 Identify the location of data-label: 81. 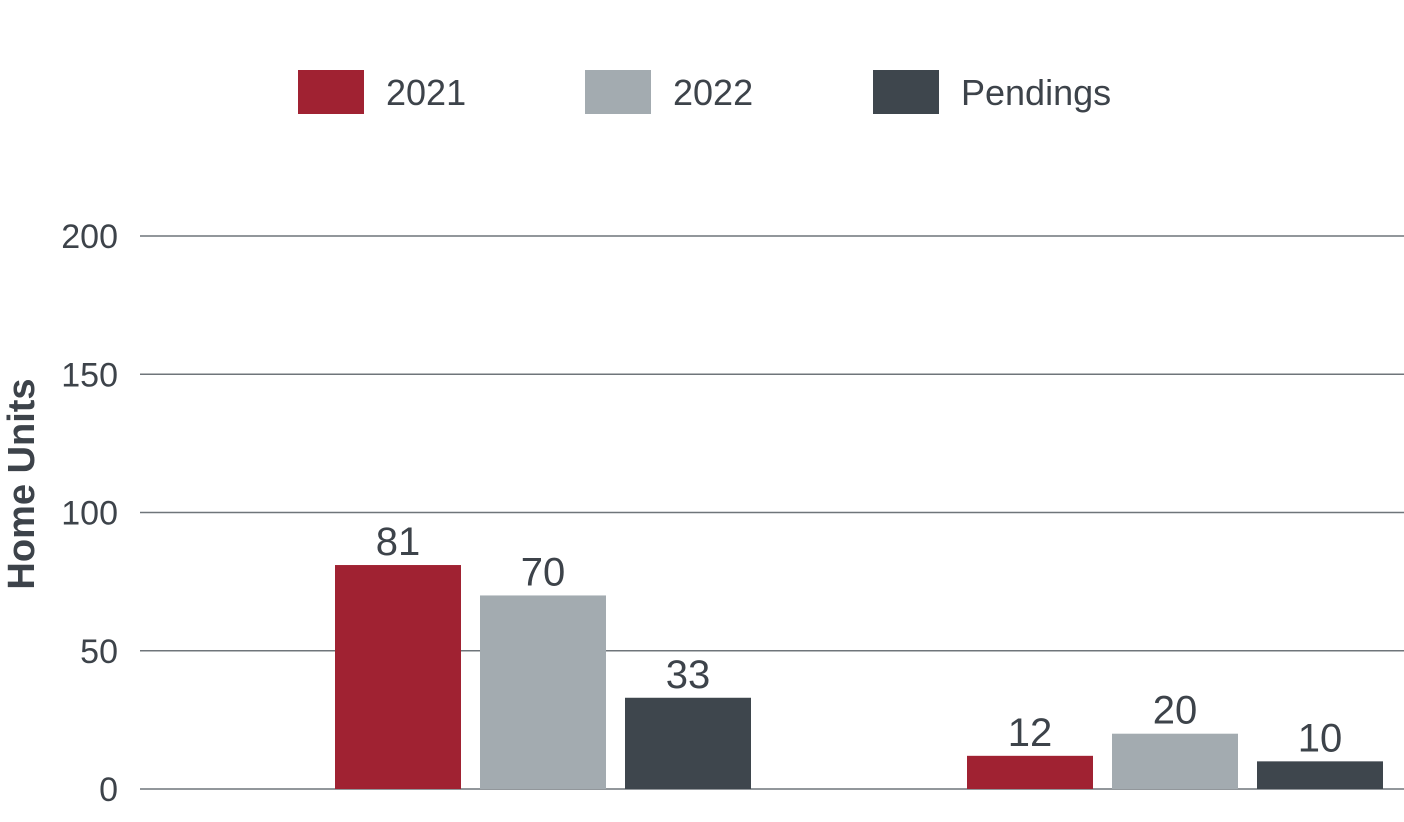
(398, 542).